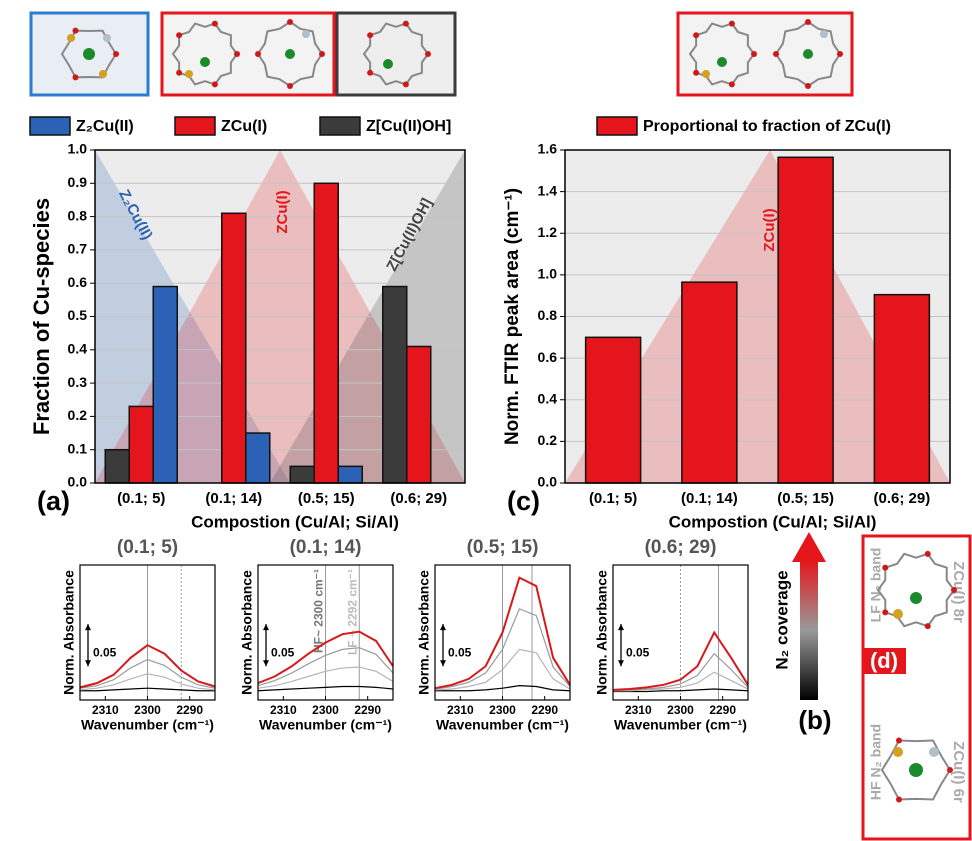 The width and height of the screenshot is (972, 841). What do you see at coordinates (523, 501) in the screenshot?
I see `panel-label: (c)` at bounding box center [523, 501].